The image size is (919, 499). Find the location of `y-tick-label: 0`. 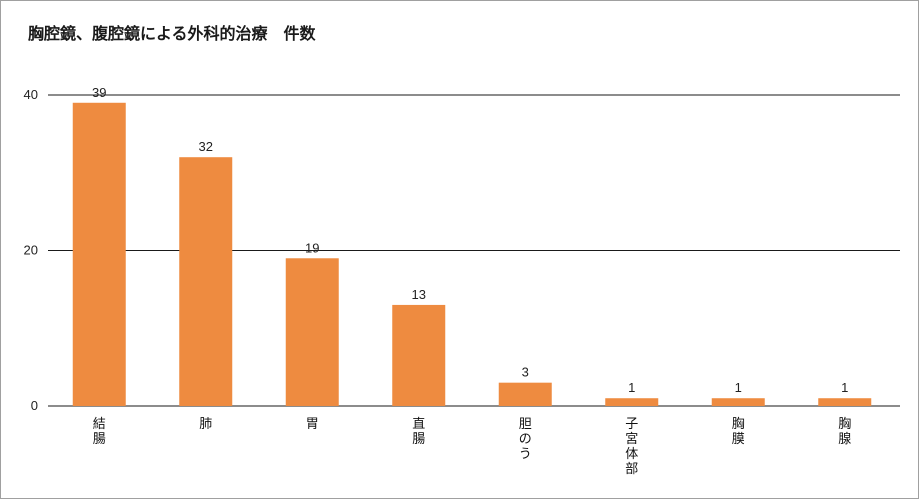

y-tick-label: 0 is located at coordinates (34, 405).